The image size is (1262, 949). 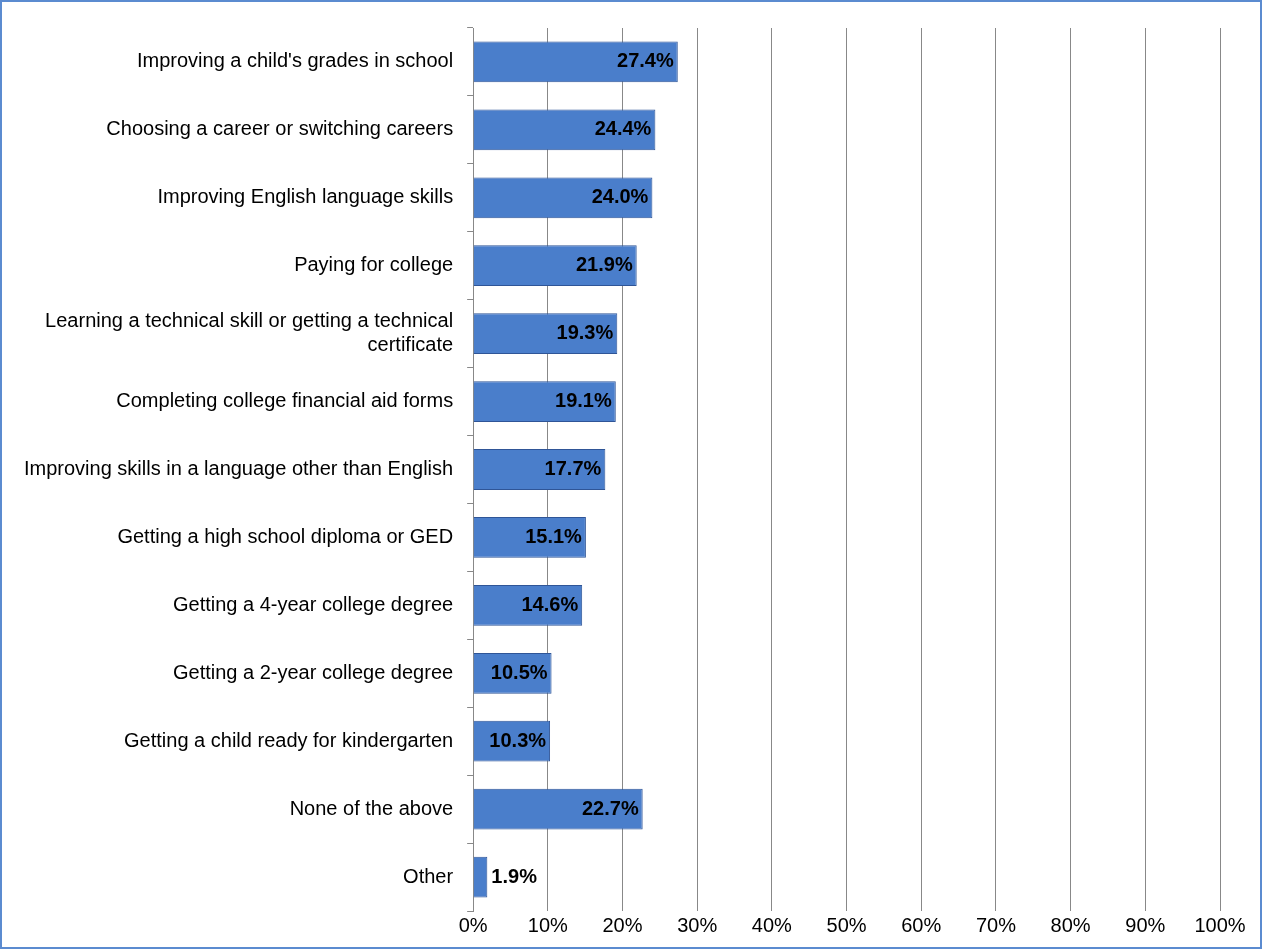 What do you see at coordinates (921, 924) in the screenshot?
I see `x-tick-label: 60%` at bounding box center [921, 924].